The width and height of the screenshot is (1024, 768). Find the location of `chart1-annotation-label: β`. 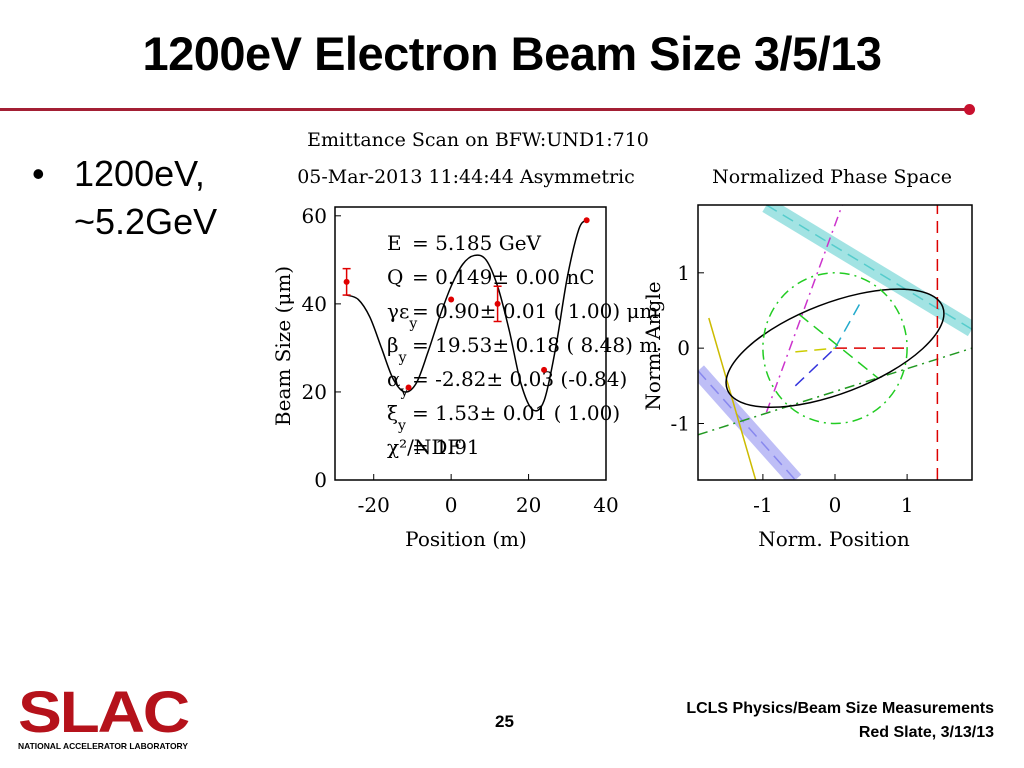

chart1-annotation-label: β is located at coordinates (393, 345).